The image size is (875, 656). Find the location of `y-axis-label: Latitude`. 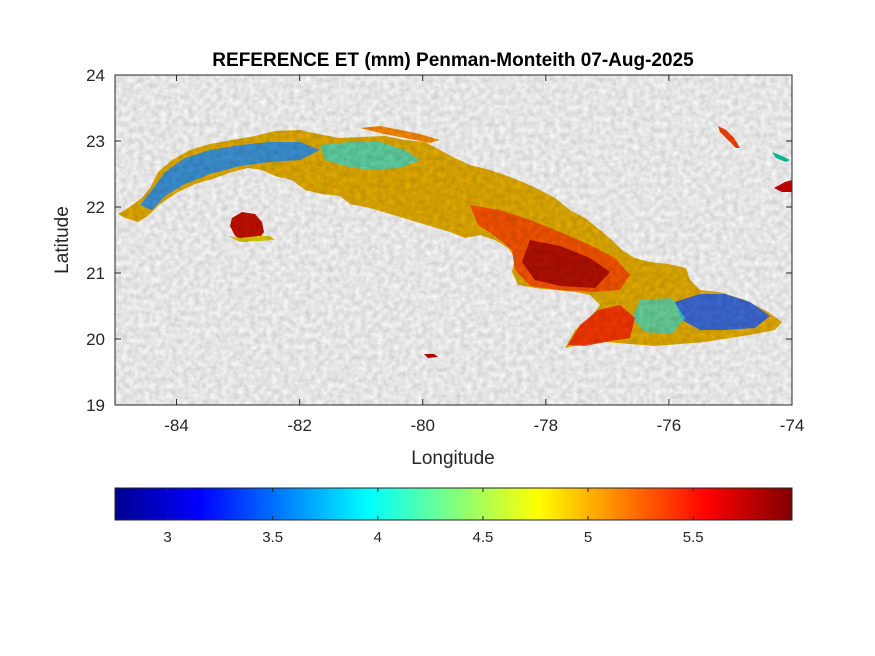

y-axis-label: Latitude is located at coordinates (62, 240).